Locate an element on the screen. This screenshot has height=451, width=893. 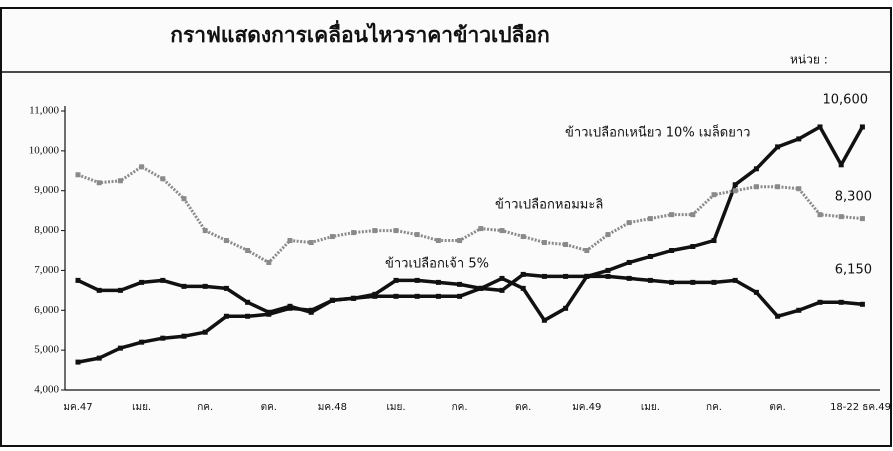
x-tick-label: มค.48 is located at coordinates (332, 407).